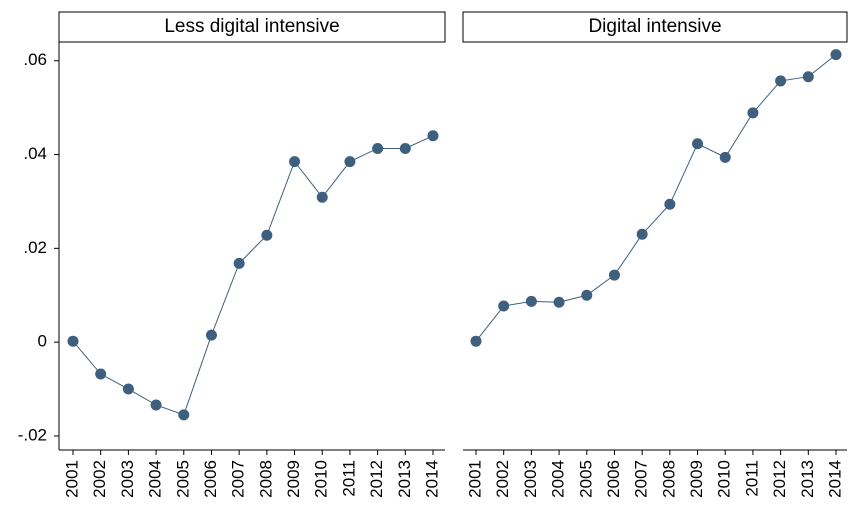  Describe the element at coordinates (32, 434) in the screenshot. I see `y-tick-label: -.02` at that location.